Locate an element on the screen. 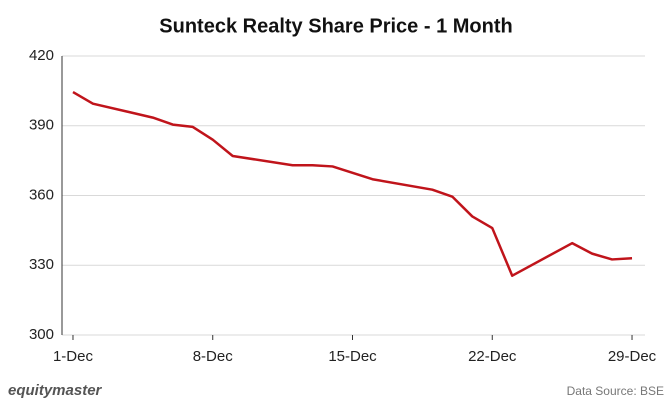 The image size is (672, 408). x-tick-label: 15-Dec is located at coordinates (352, 356).